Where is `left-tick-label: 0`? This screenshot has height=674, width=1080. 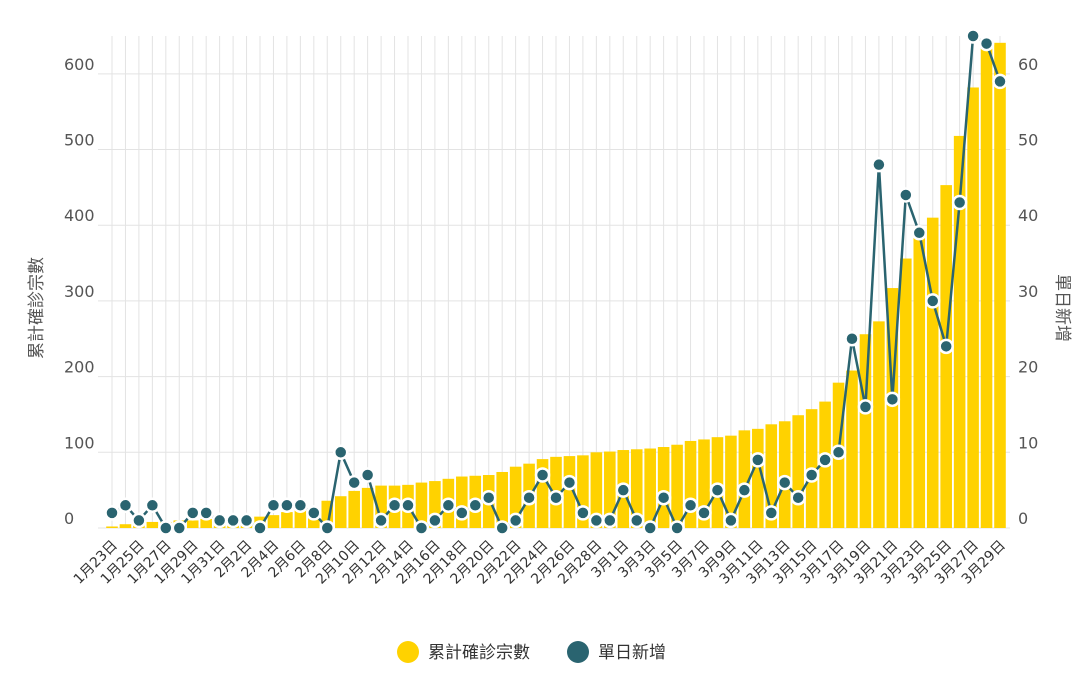
left-tick-label: 0 is located at coordinates (69, 518).